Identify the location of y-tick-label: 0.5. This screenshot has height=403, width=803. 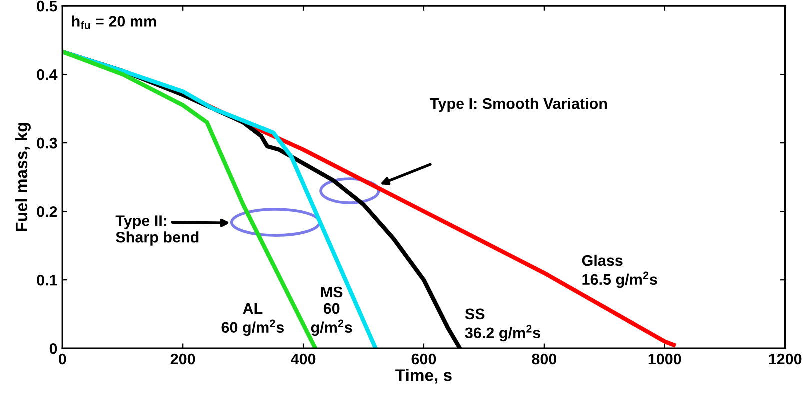
(47, 6).